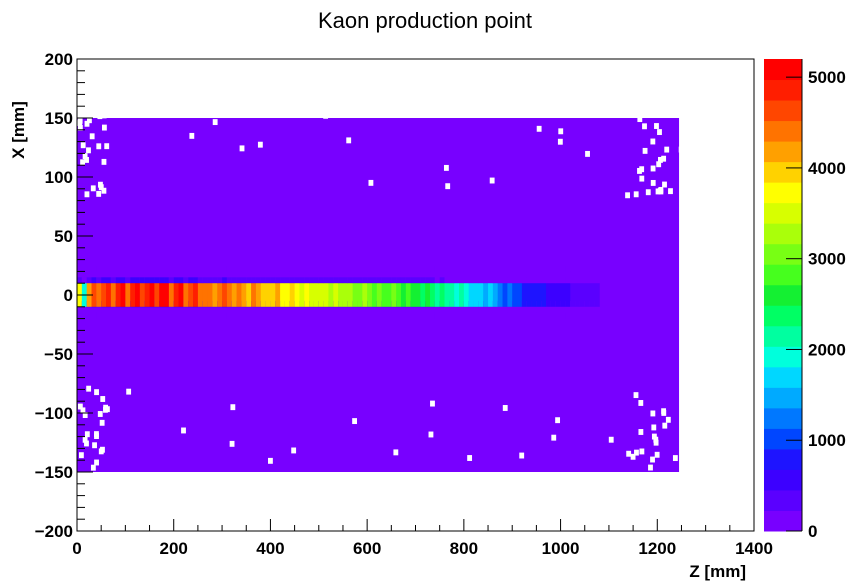 This screenshot has height=588, width=860. I want to click on y-tick-label: −200, so click(54, 531).